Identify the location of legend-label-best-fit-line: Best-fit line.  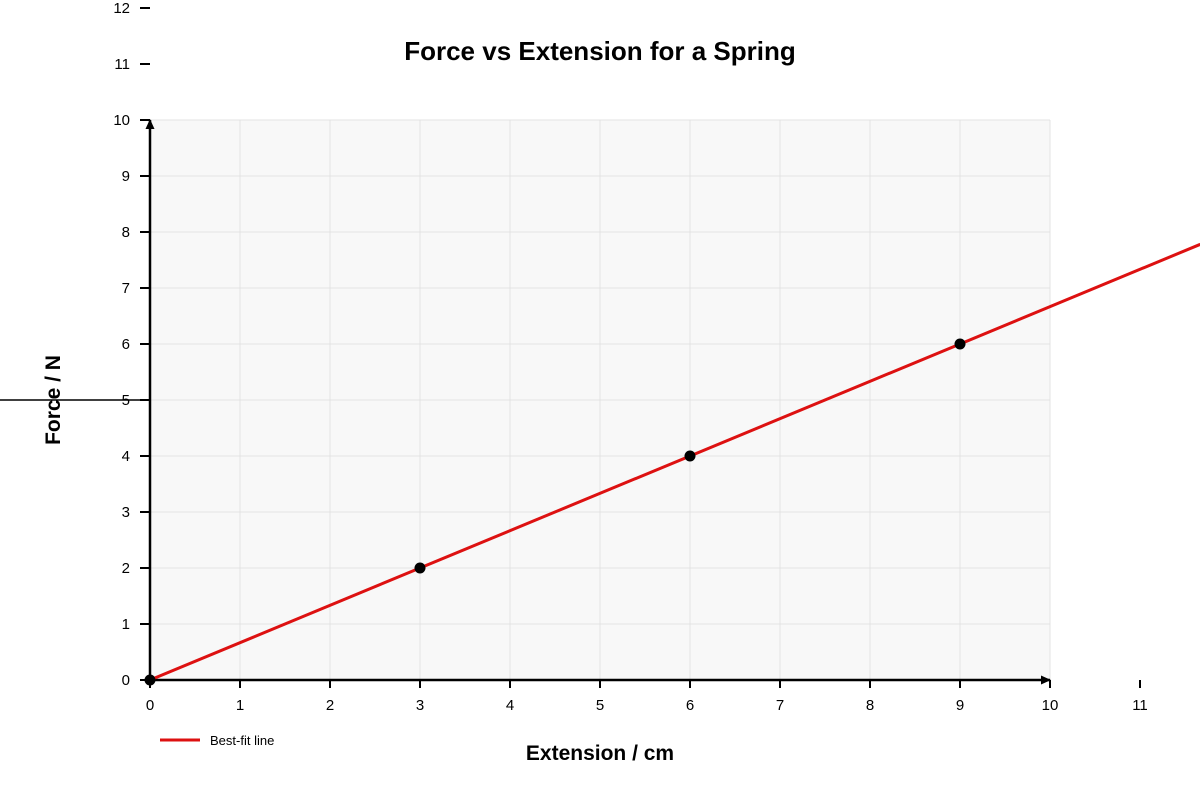
(242, 740).